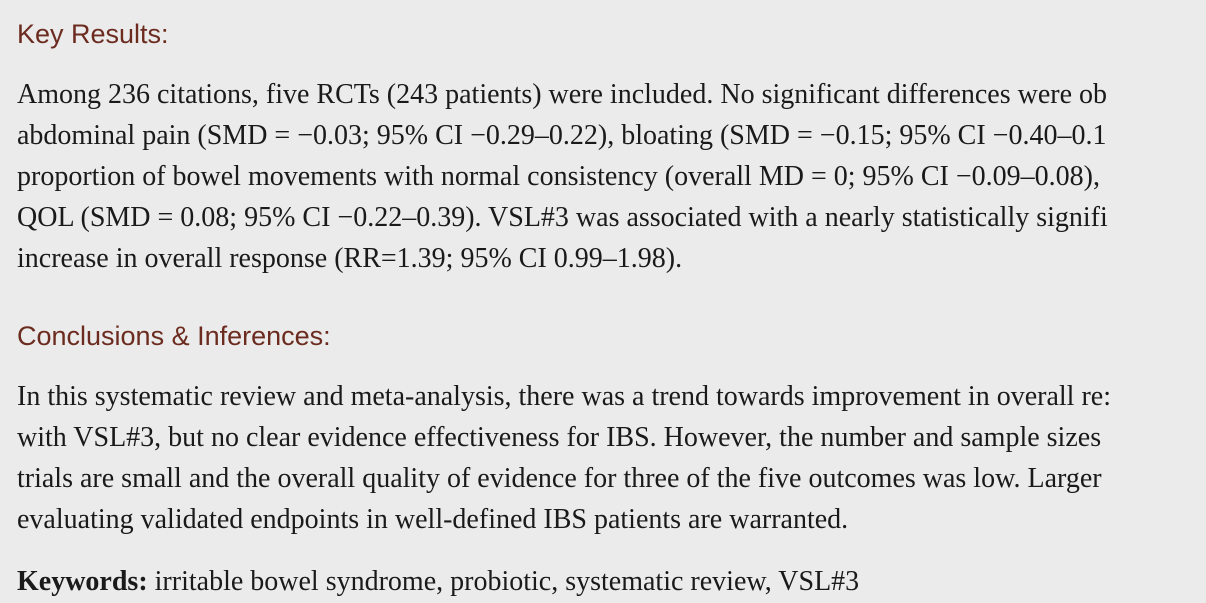 Image resolution: width=1206 pixels, height=603 pixels. I want to click on keywords-label: Keywords:, so click(82, 581).